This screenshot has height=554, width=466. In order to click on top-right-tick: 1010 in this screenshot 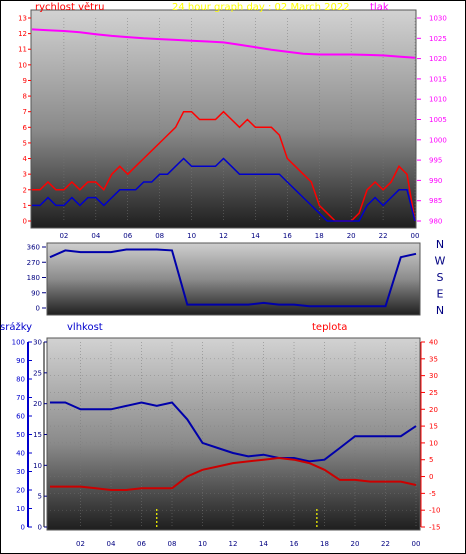, I will do `click(438, 100)`.